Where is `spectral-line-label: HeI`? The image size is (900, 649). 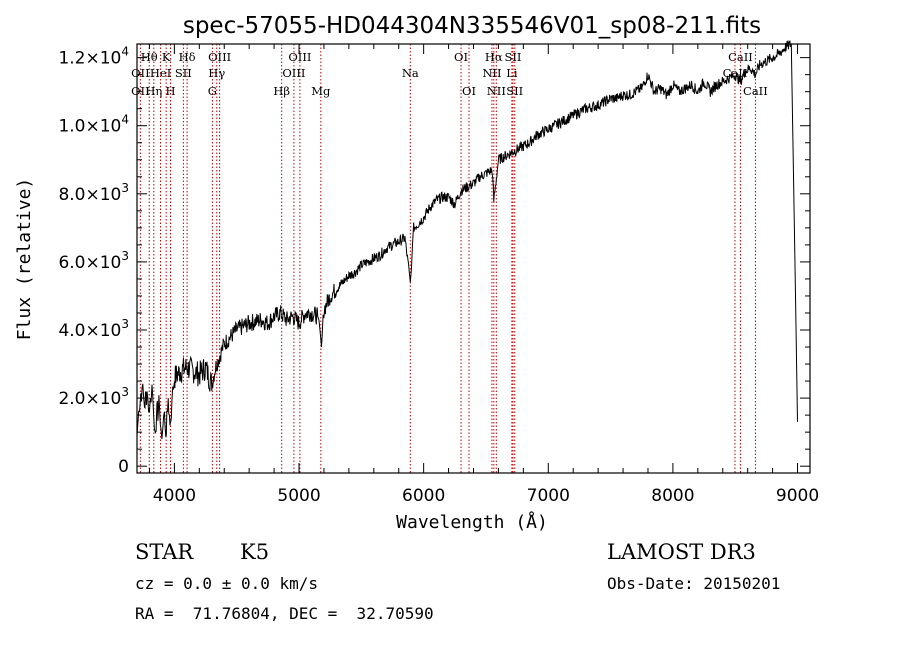 spectral-line-label: HeI is located at coordinates (160, 73).